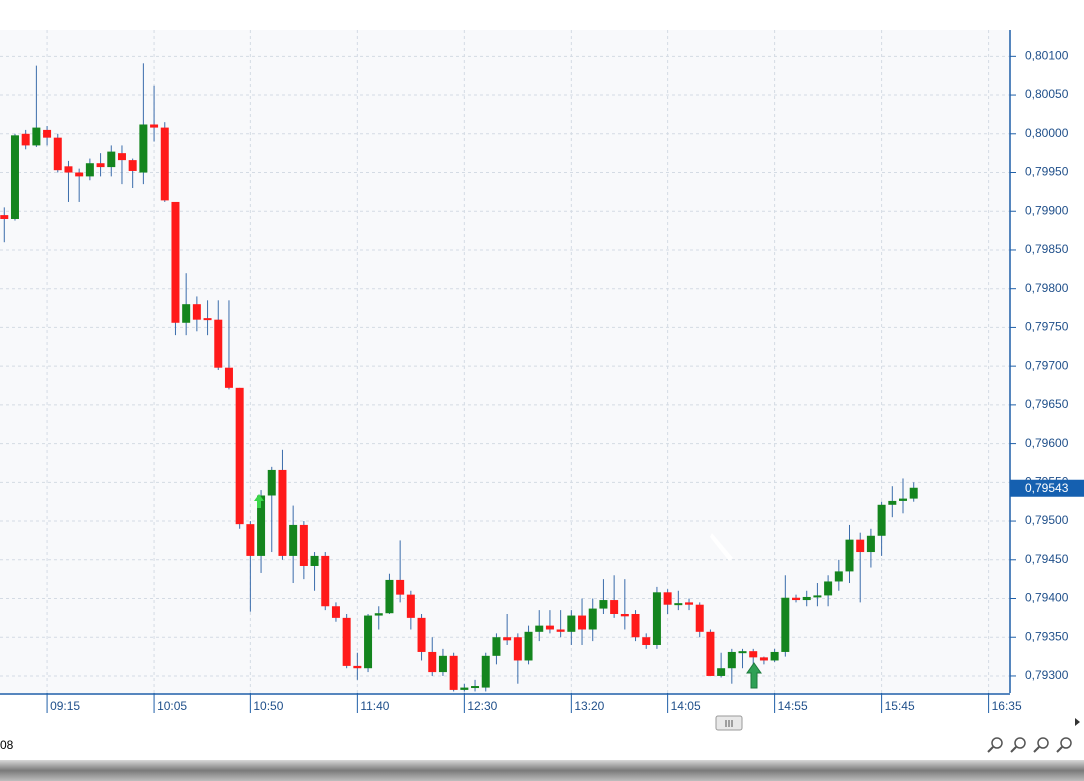 The height and width of the screenshot is (781, 1084). I want to click on y-tick-label: 0,79700, so click(1047, 365).